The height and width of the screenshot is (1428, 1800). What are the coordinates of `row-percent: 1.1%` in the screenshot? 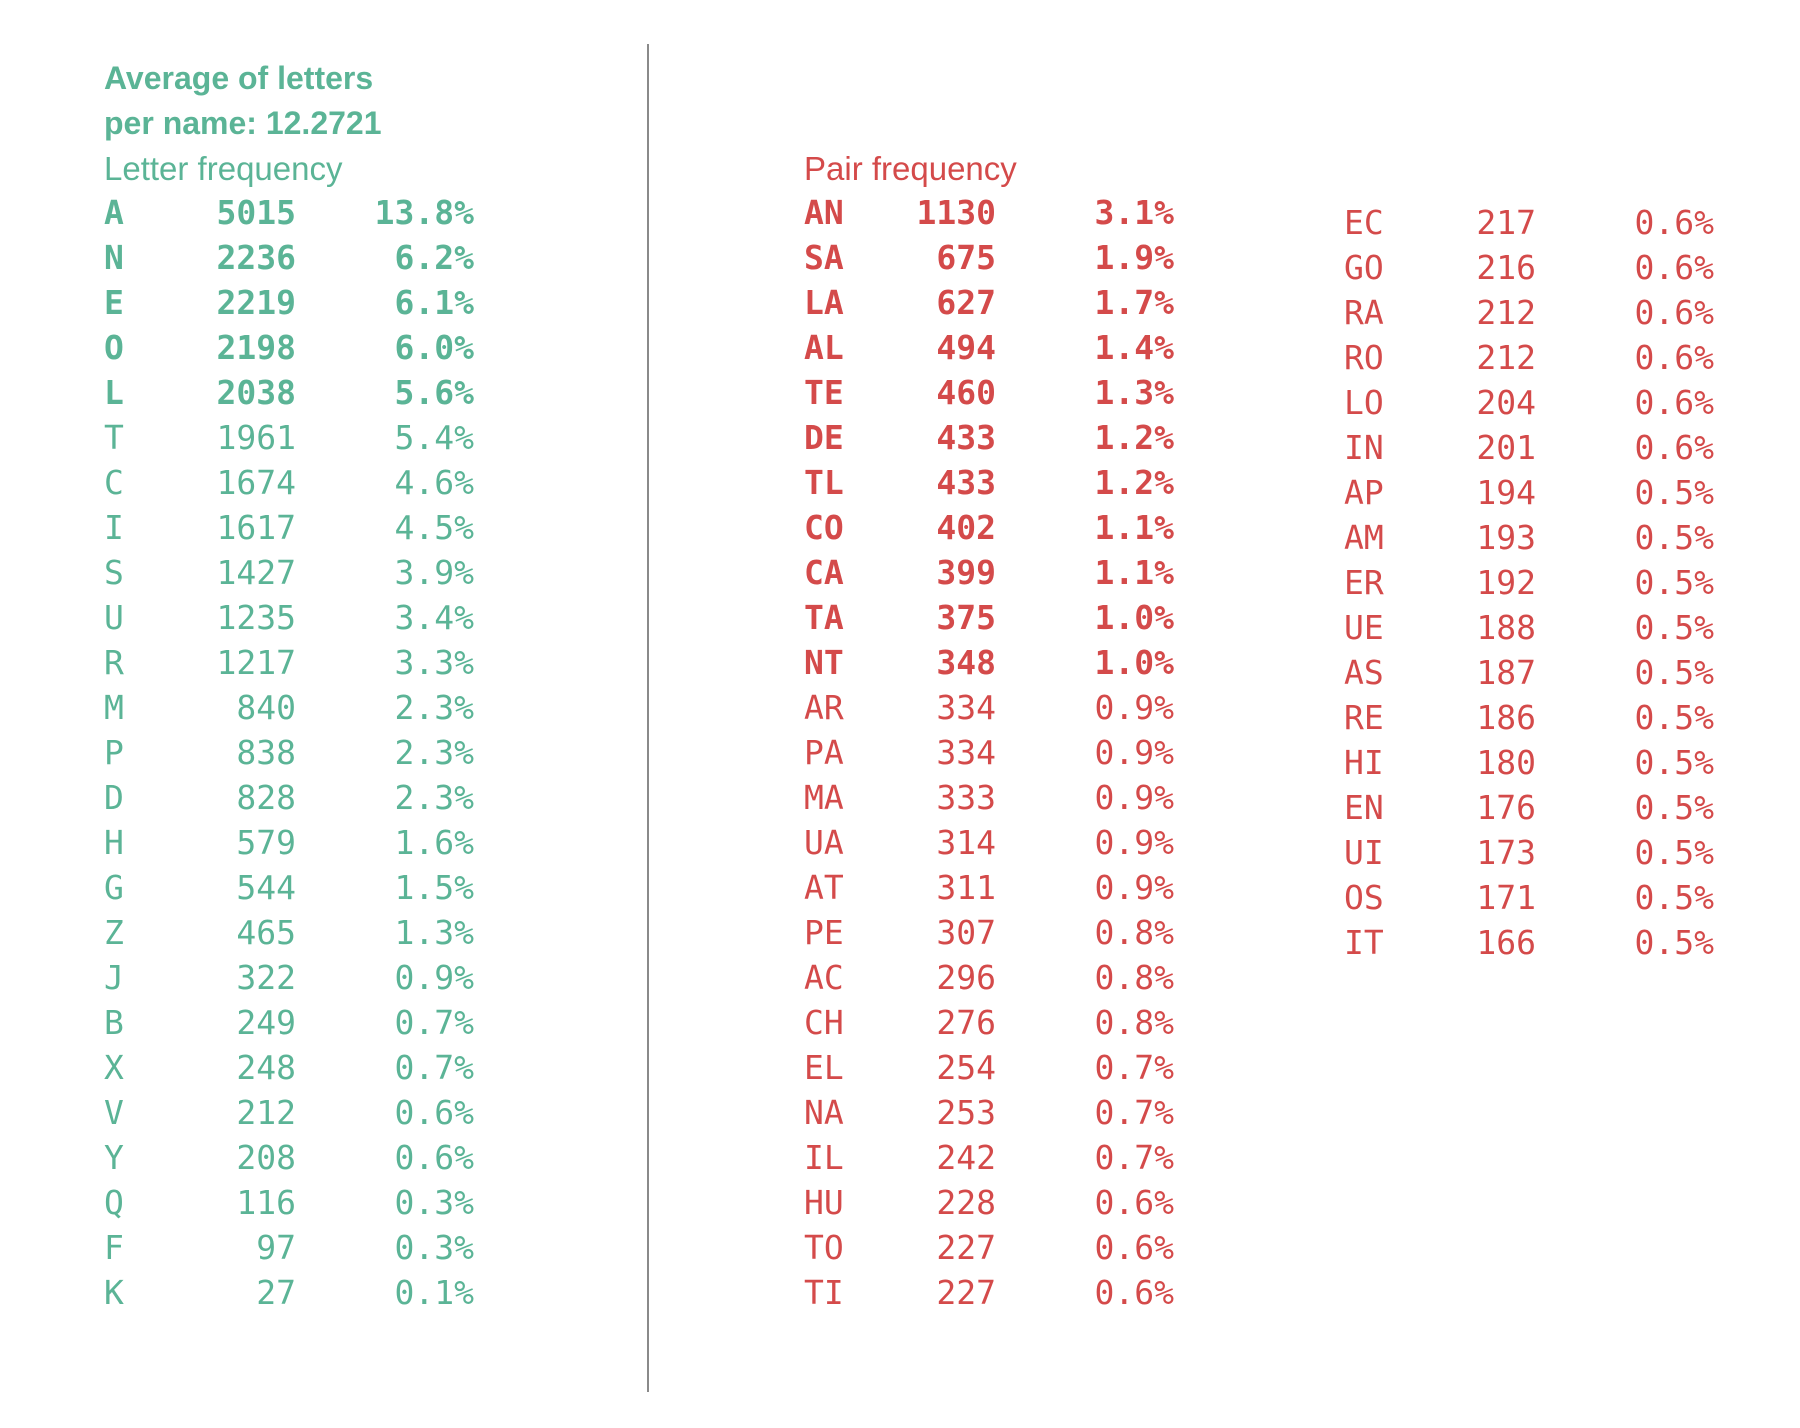 It's located at (1134, 527).